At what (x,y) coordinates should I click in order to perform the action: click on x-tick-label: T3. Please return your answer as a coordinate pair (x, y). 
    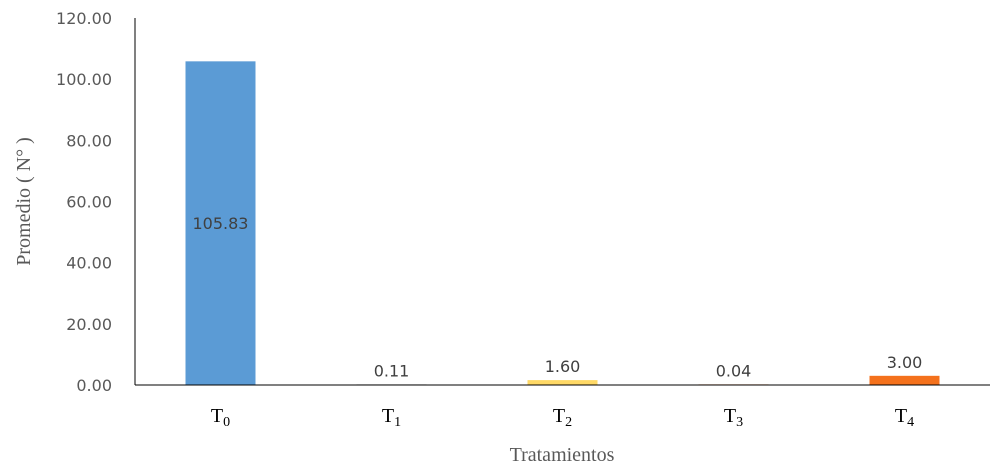
    Looking at the image, I should click on (733, 417).